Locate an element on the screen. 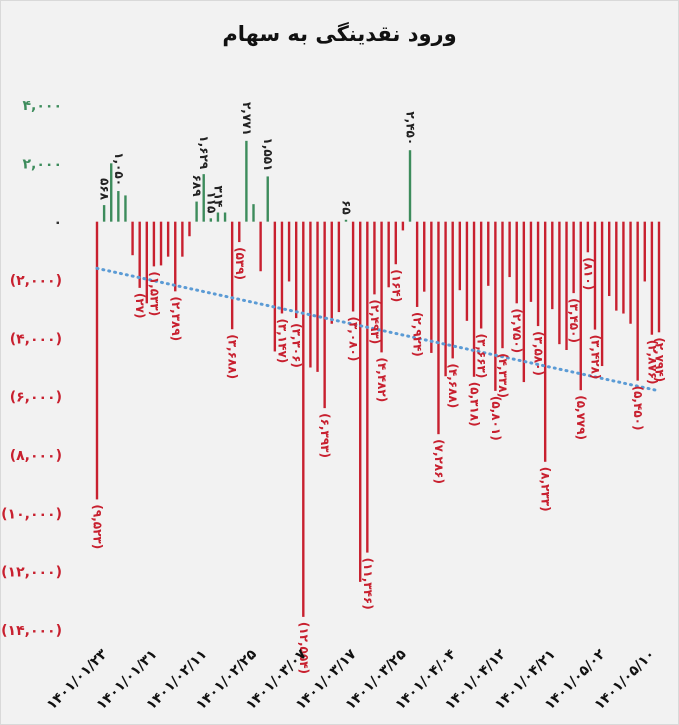 This screenshot has width=679, height=725. y-tick-label: ۴,۰۰۰ is located at coordinates (43, 106).